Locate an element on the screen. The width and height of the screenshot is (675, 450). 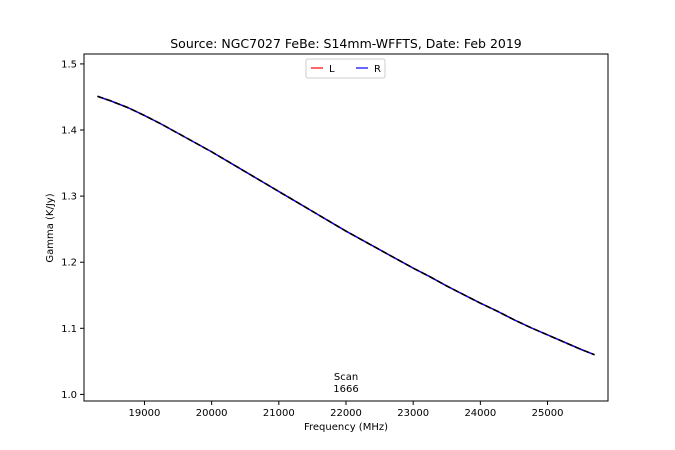
legend-r-label: R is located at coordinates (377, 69).